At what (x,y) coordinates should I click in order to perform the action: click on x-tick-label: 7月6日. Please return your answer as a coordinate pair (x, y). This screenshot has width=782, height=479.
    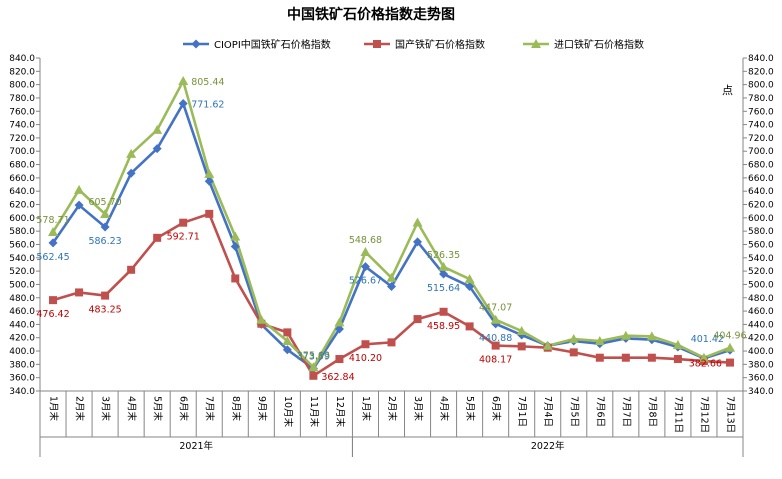
    Looking at the image, I should click on (599, 411).